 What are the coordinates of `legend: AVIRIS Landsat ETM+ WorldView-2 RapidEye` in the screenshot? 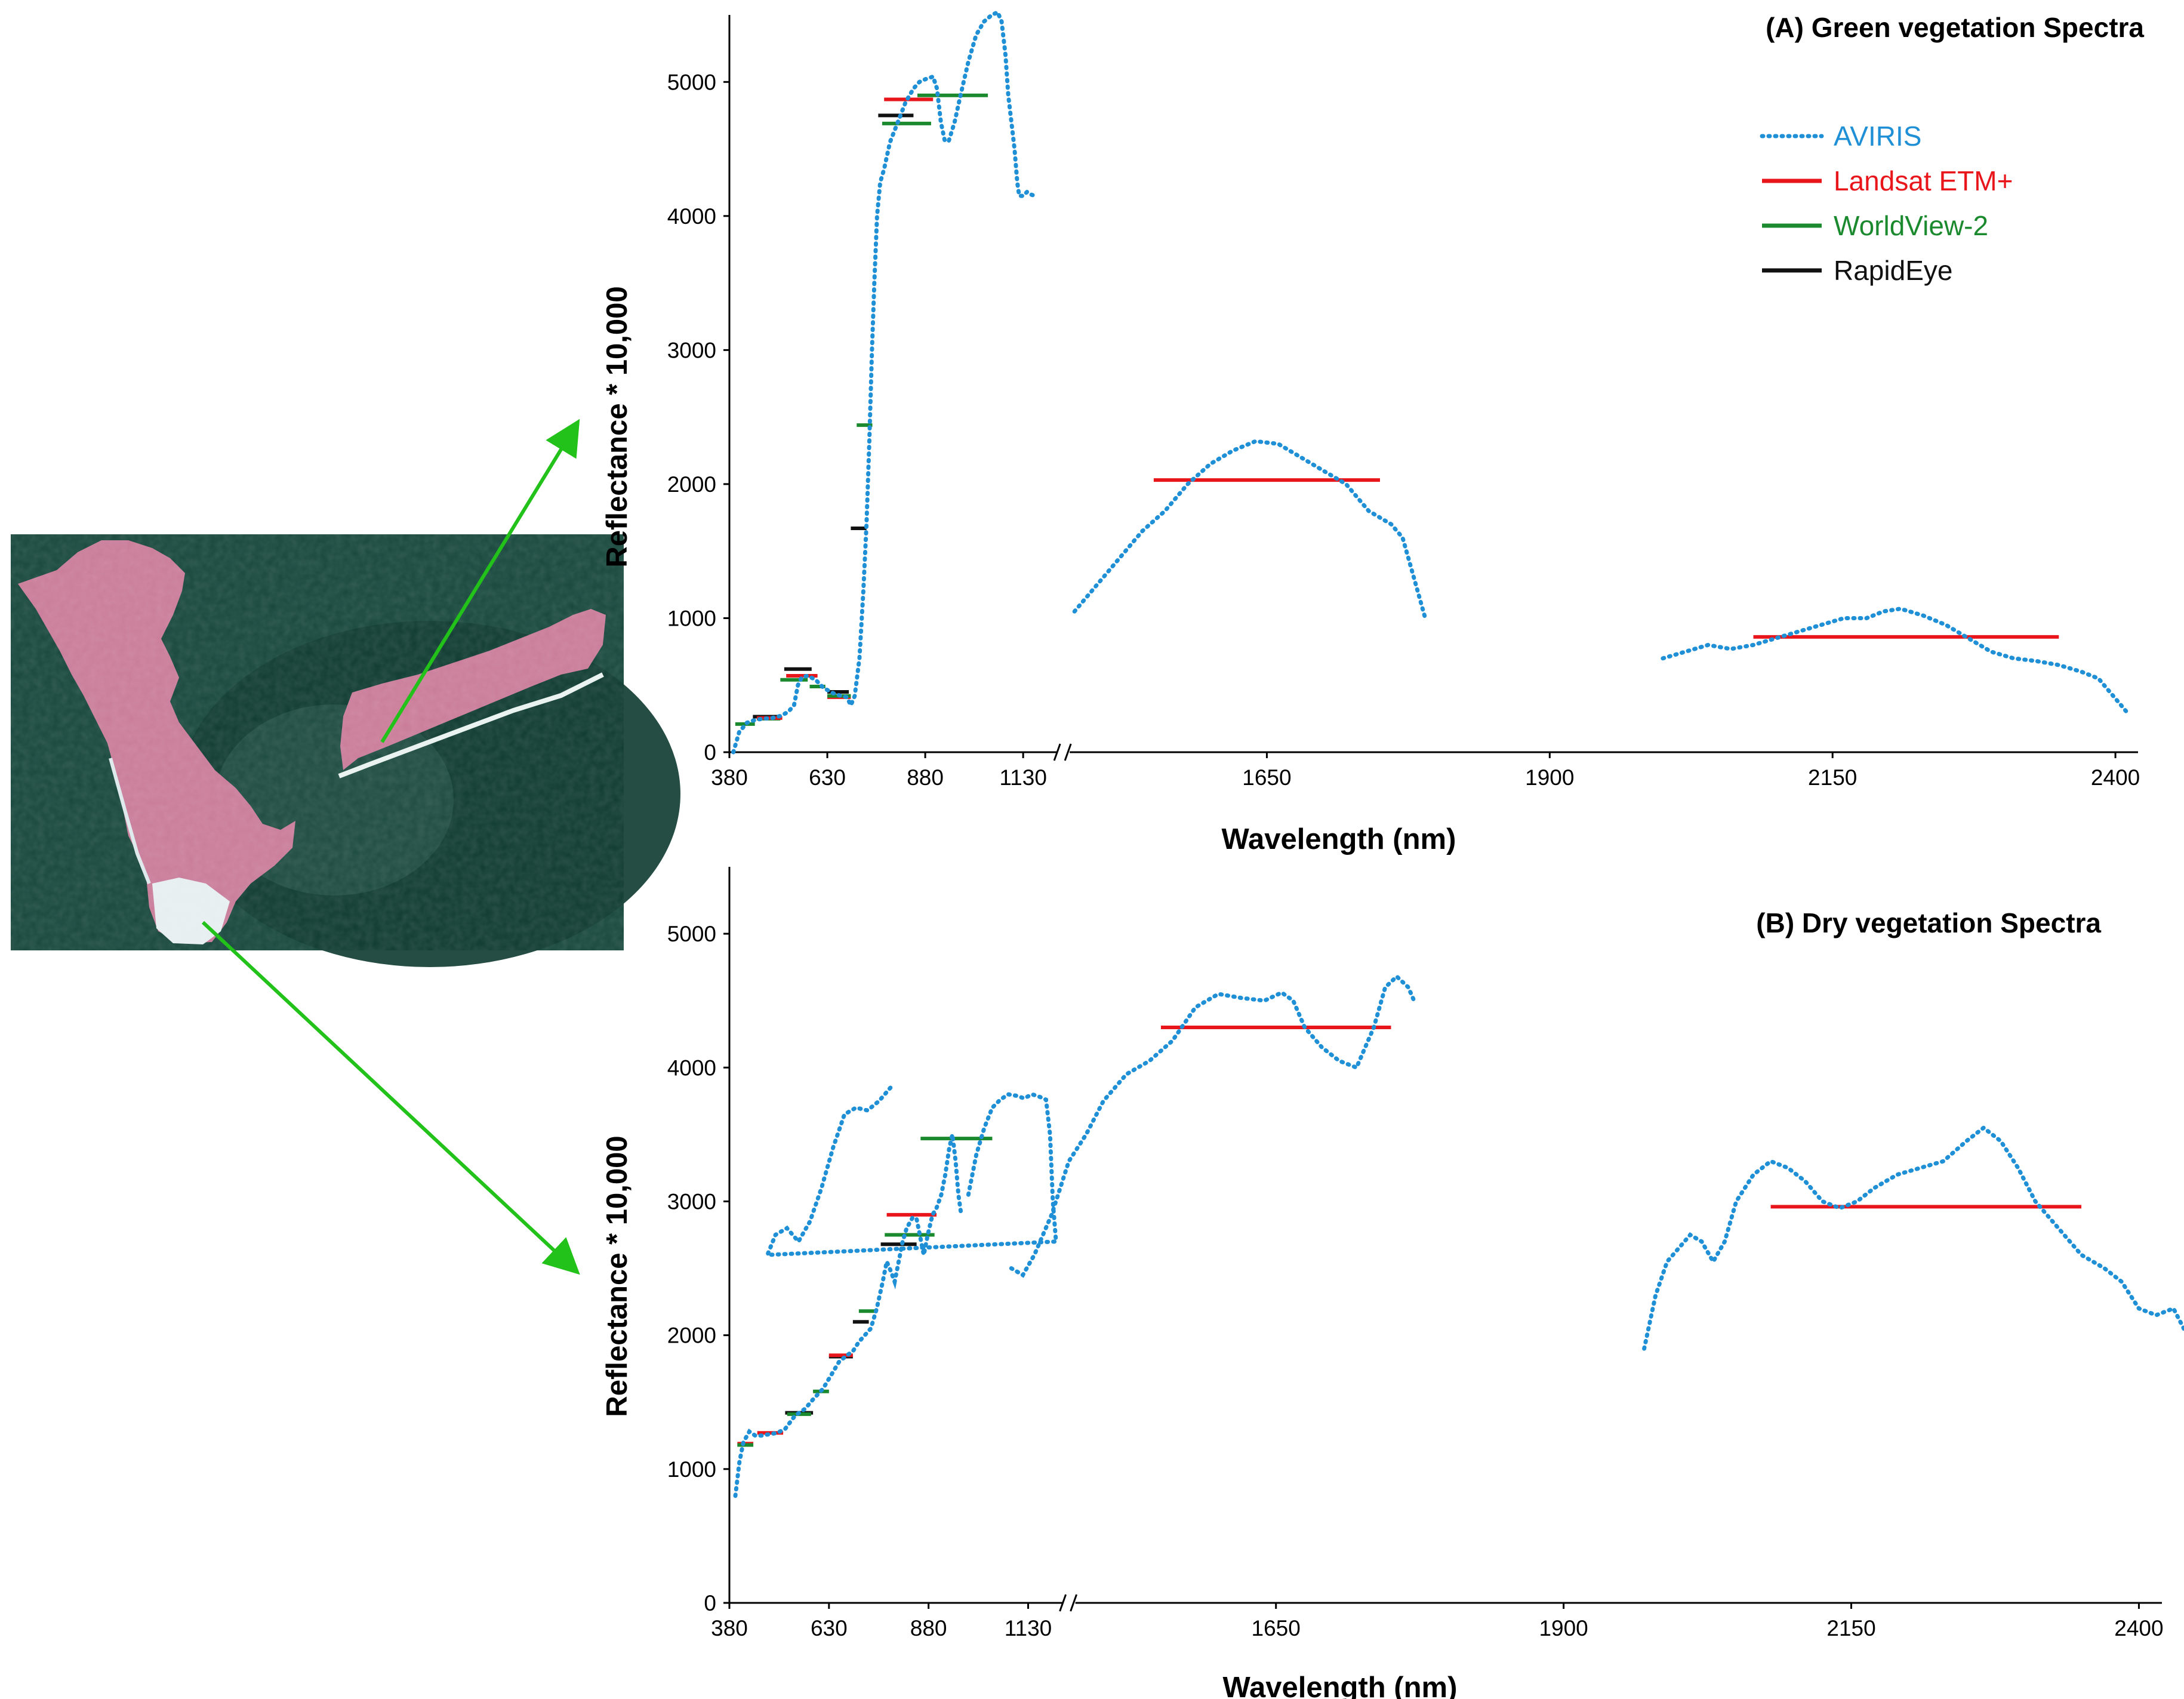 It's located at (1887, 203).